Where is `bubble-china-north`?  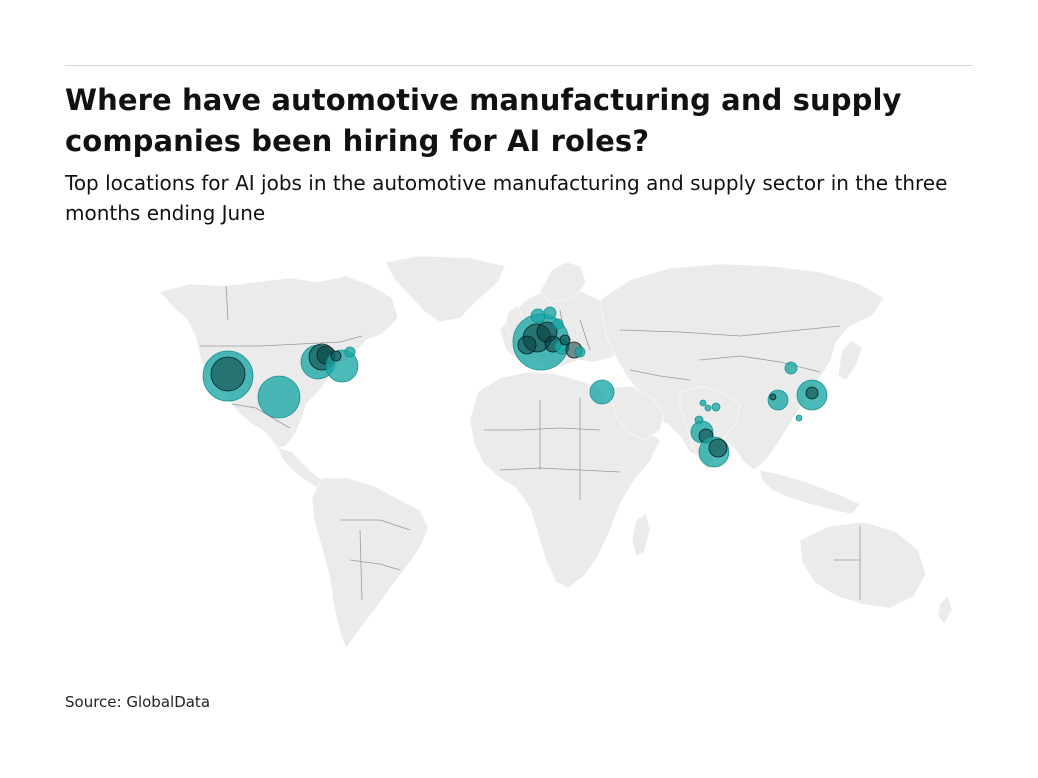
bubble-china-north is located at coordinates (791, 368).